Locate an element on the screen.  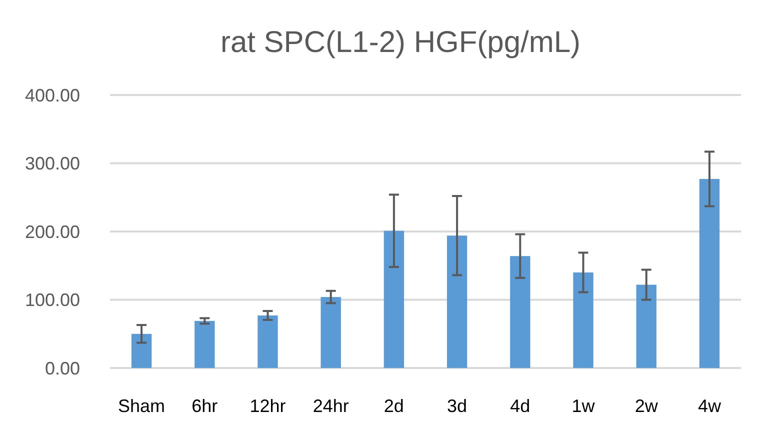
x-tick-label: 2d is located at coordinates (394, 406).